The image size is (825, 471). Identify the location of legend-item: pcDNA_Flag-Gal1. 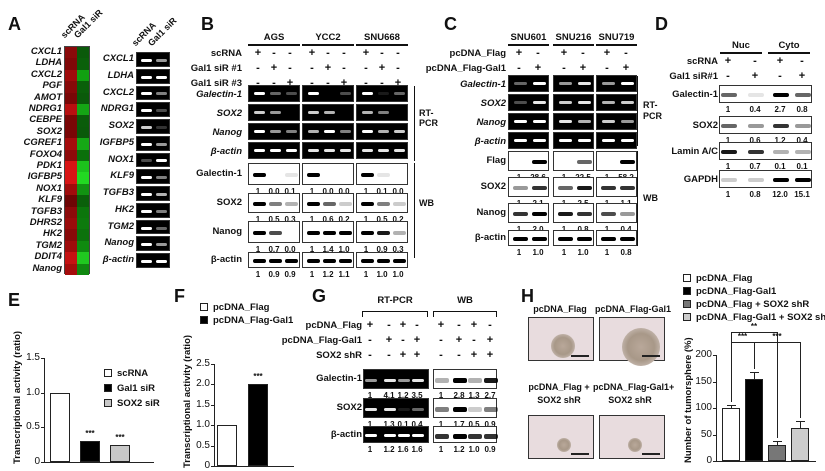
(246, 320).